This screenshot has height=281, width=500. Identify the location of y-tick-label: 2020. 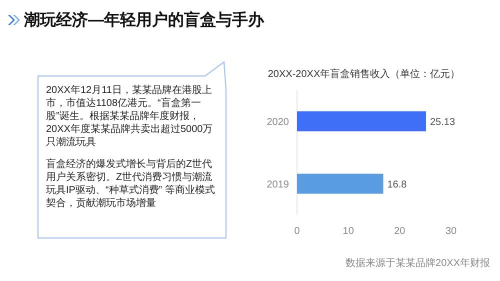
(278, 122).